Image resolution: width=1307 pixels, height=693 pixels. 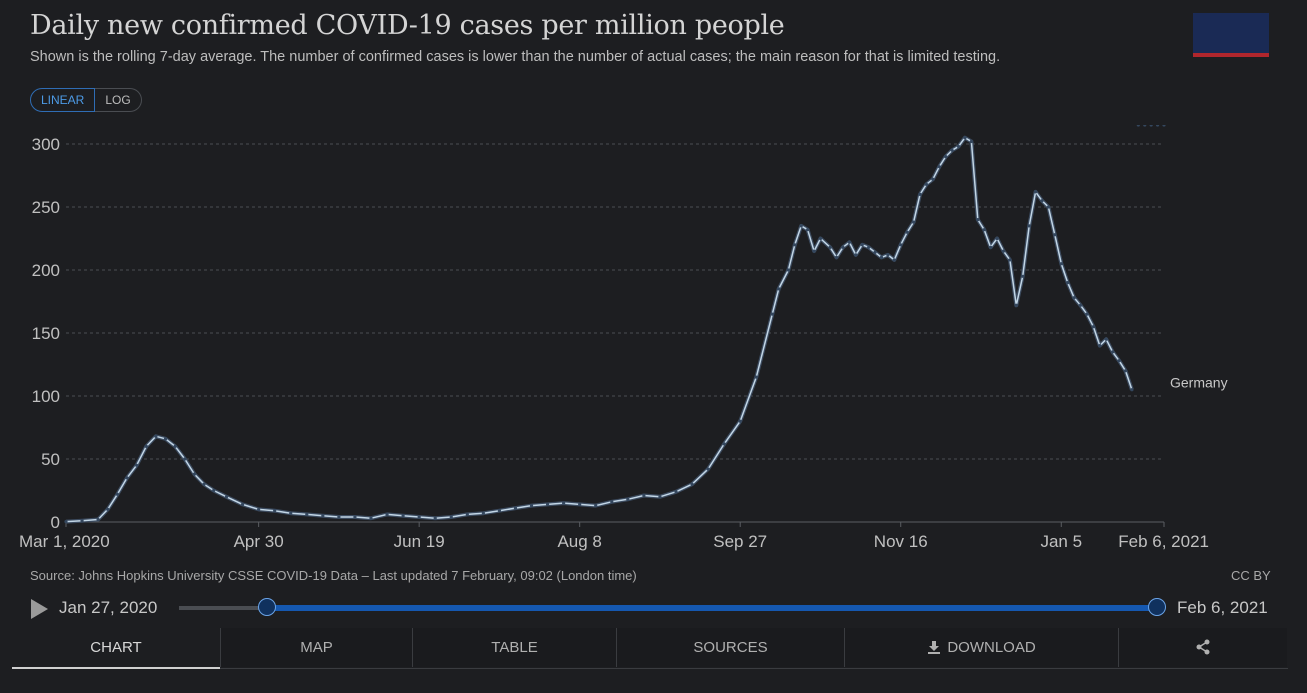 I want to click on y-tick-label: 50, so click(x=50, y=459).